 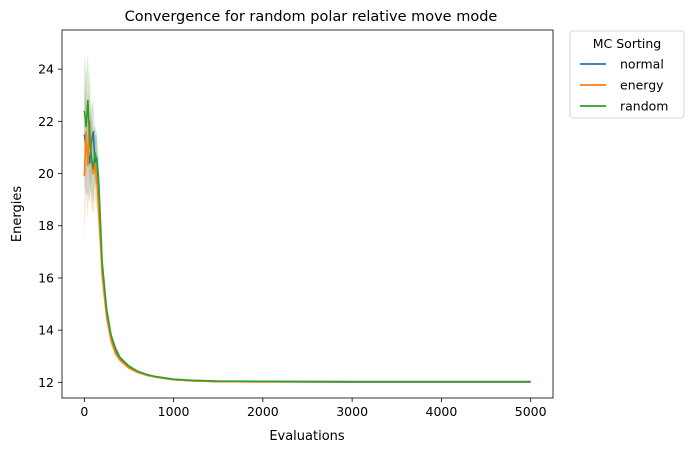 What do you see at coordinates (46, 330) in the screenshot?
I see `y-tick-label: 14` at bounding box center [46, 330].